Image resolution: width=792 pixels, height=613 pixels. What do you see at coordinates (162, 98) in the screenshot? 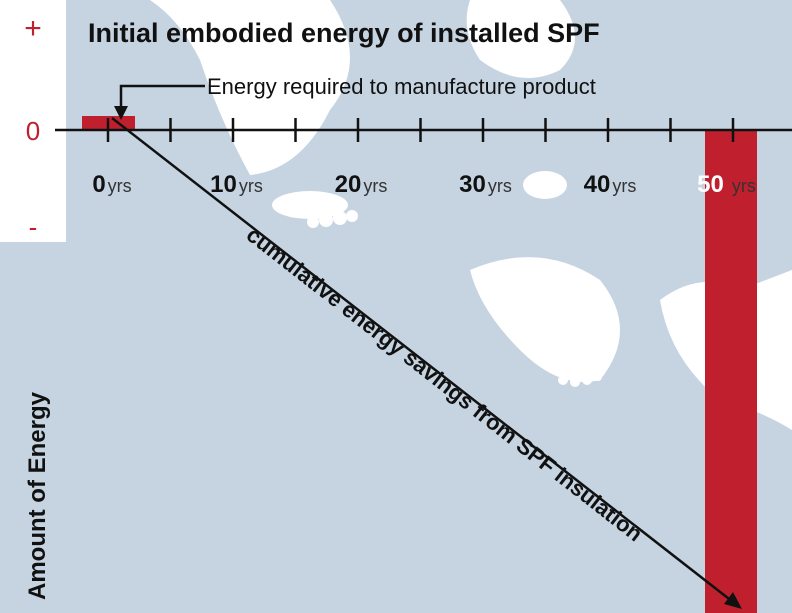
I see `callout-line` at bounding box center [162, 98].